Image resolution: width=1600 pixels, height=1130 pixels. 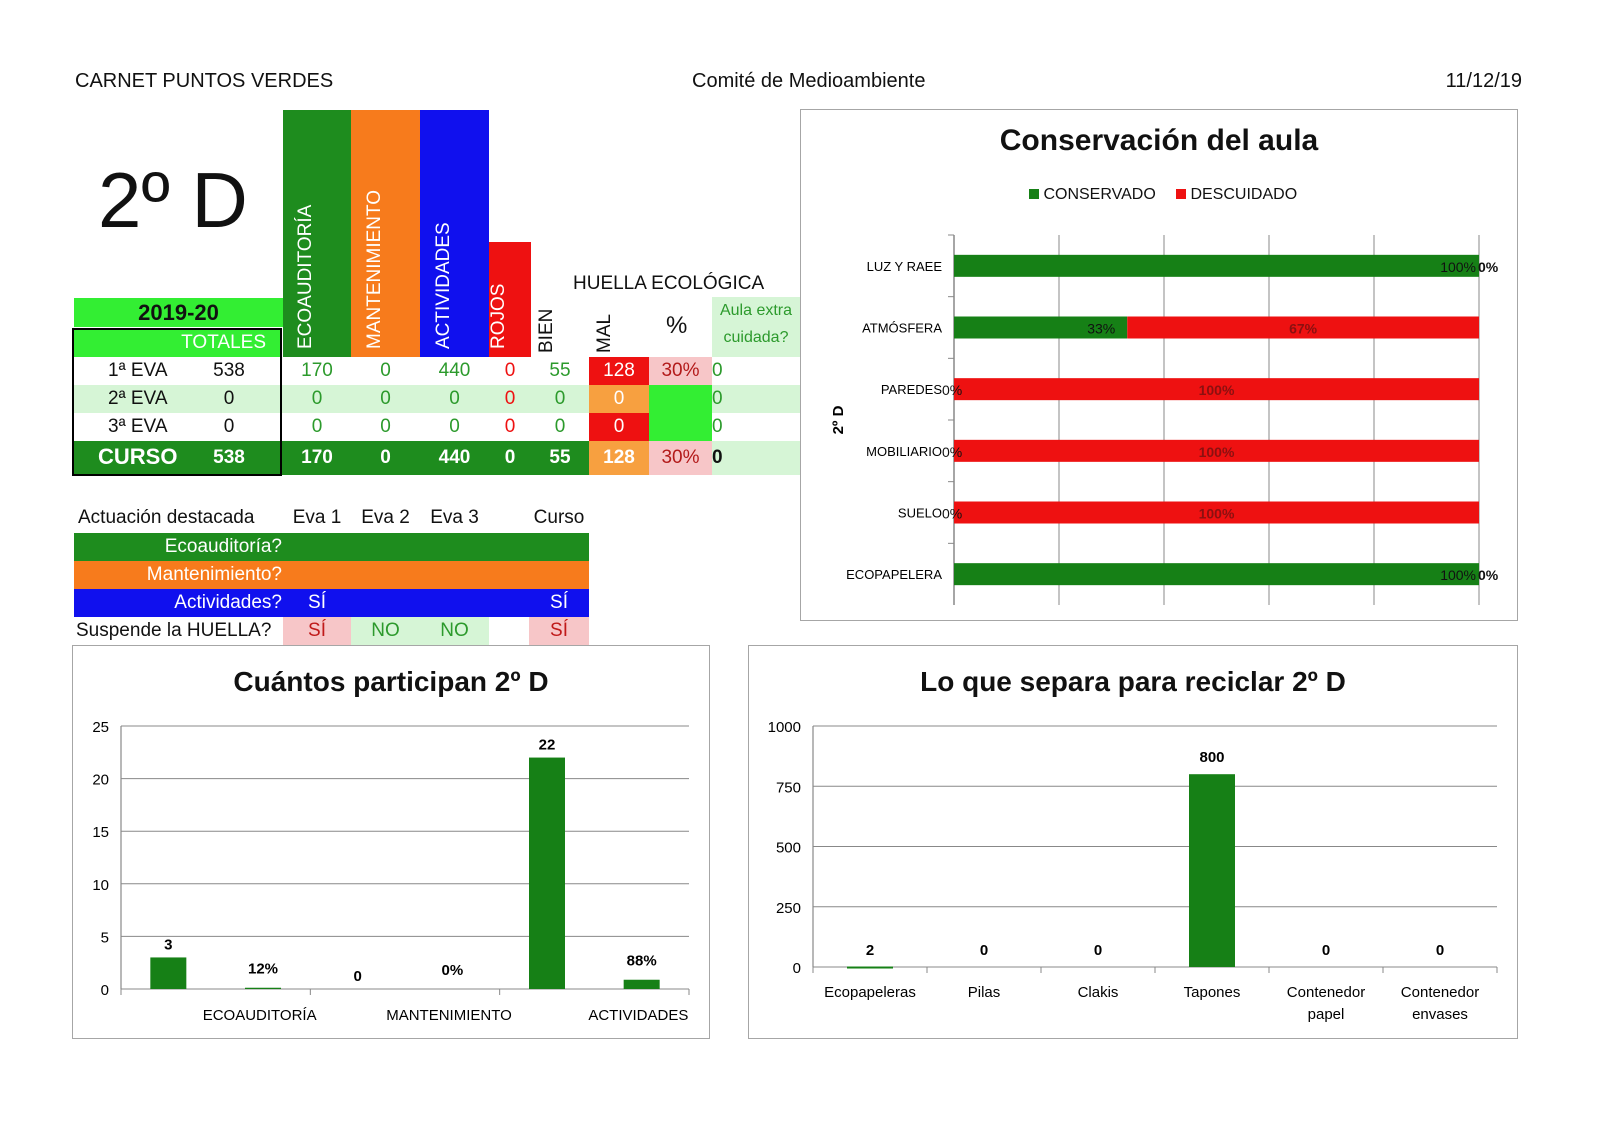 I want to click on data-label: 67%, so click(x=1303, y=329).